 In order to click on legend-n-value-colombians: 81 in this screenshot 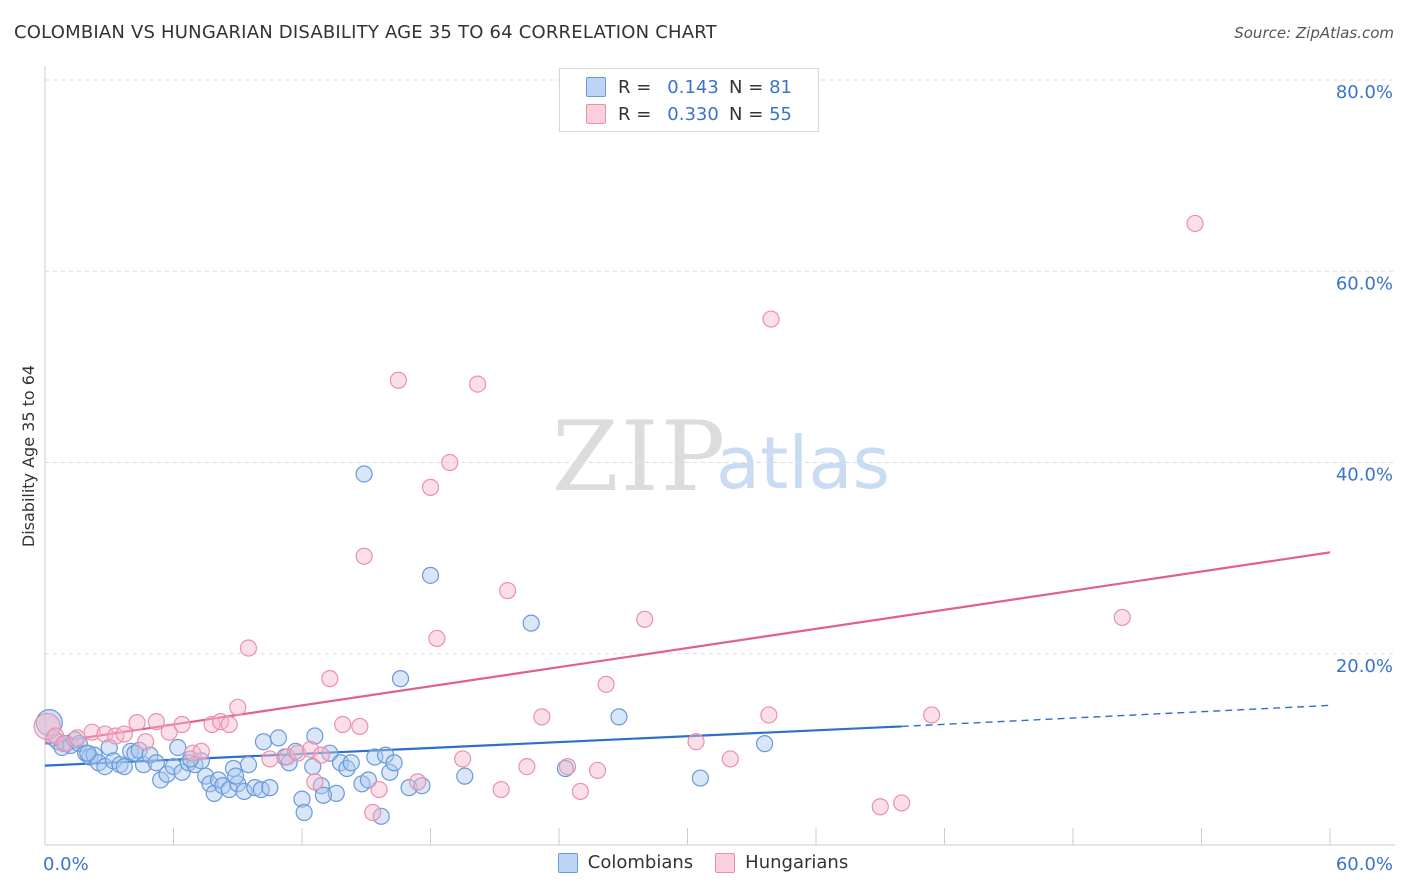, I will do `click(780, 87)`.